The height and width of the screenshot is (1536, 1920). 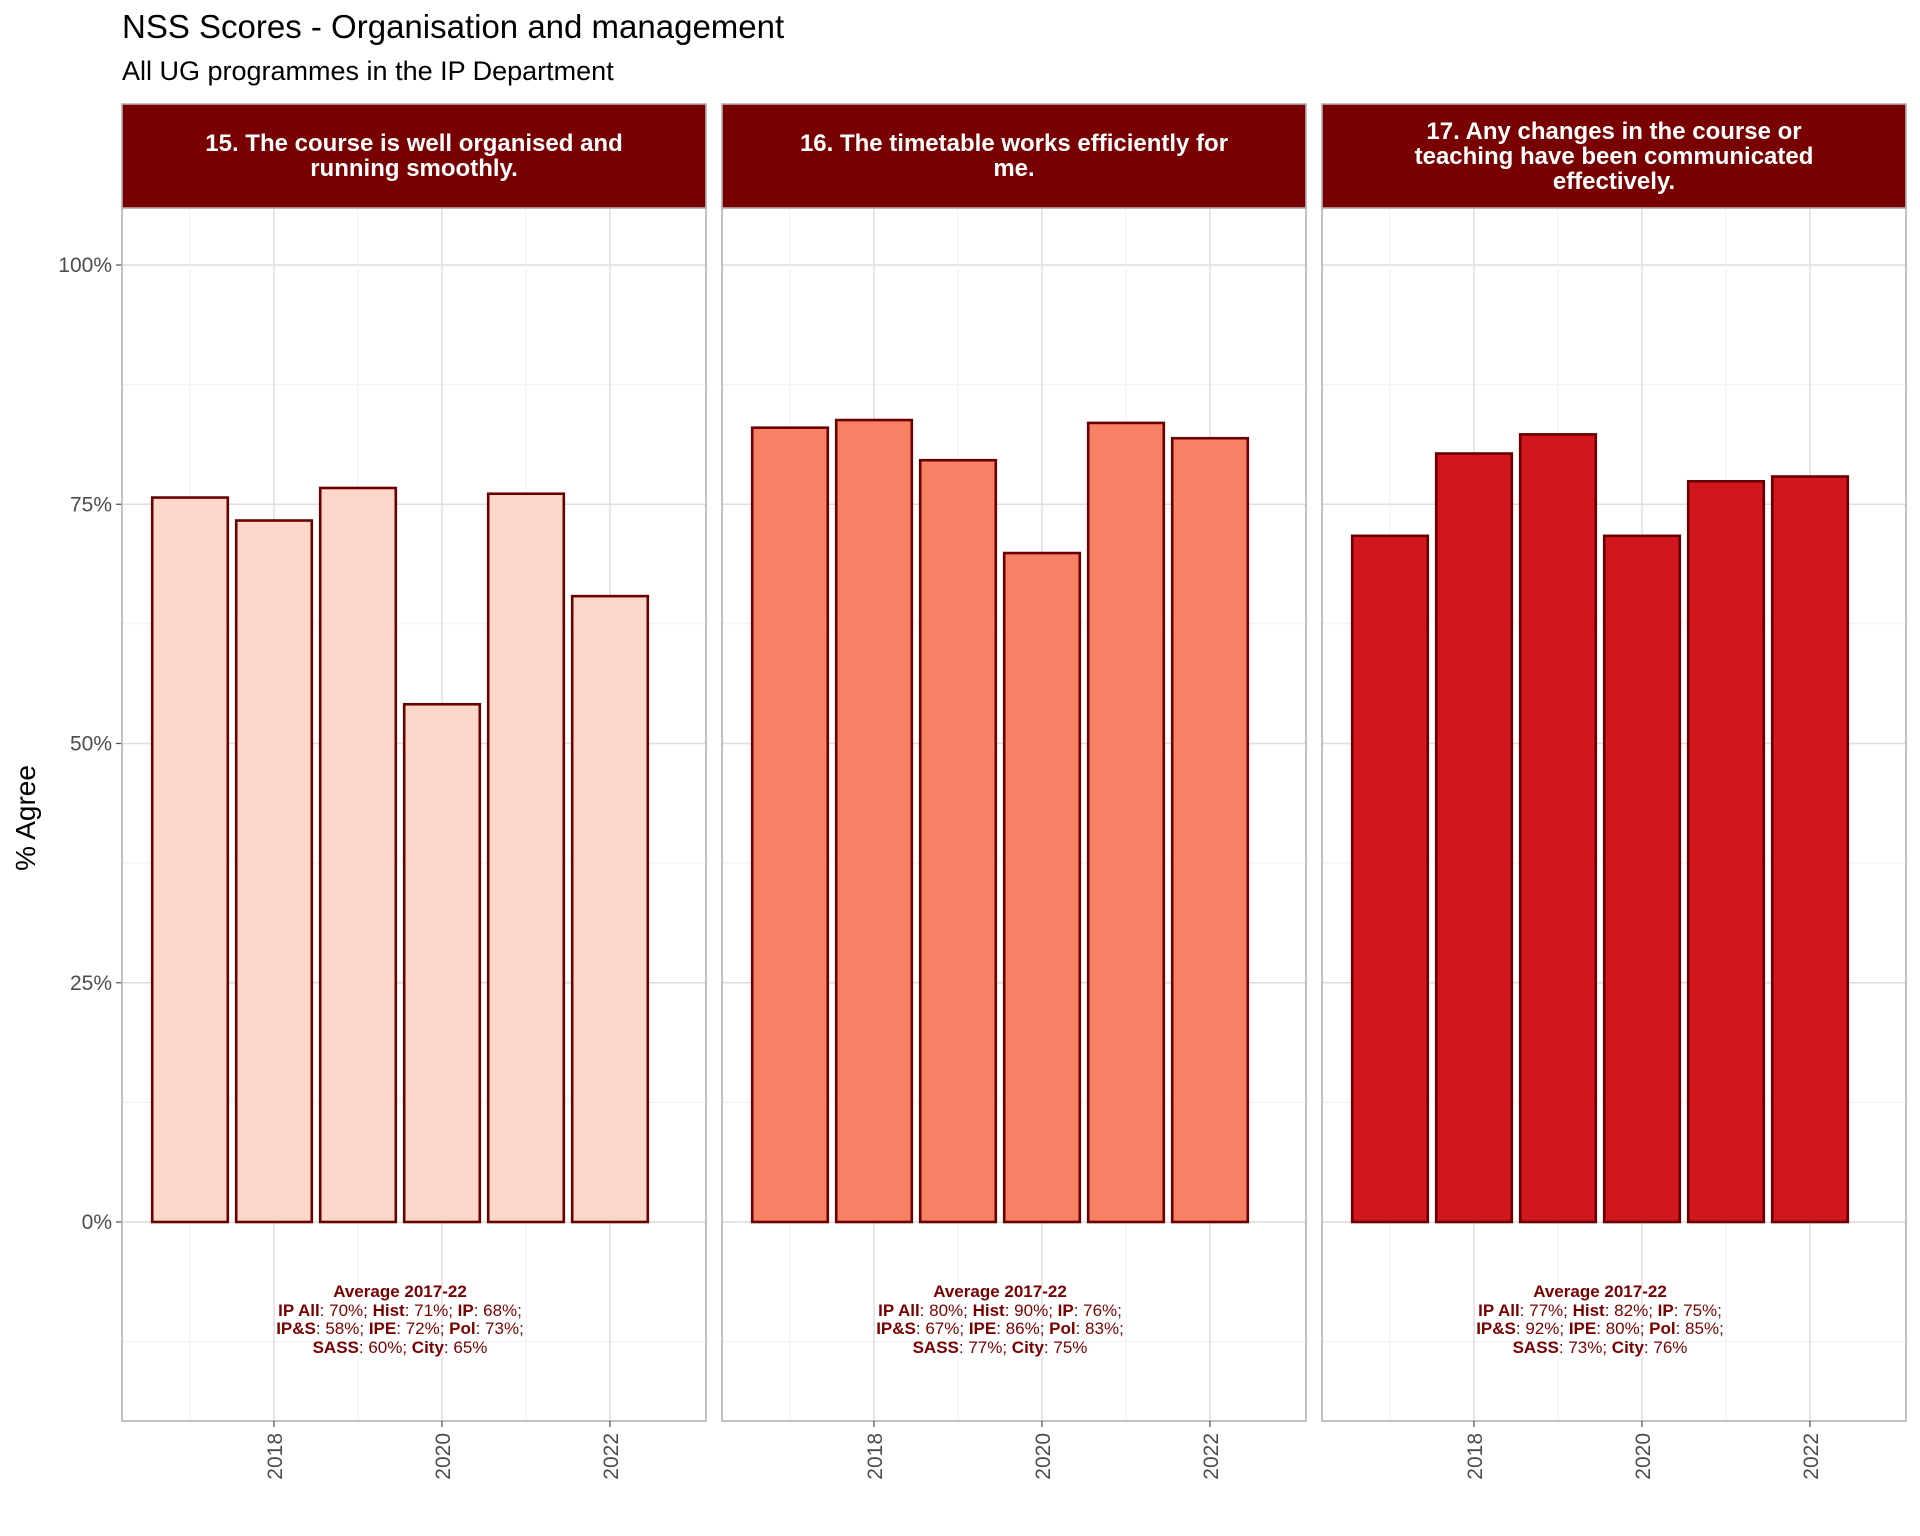 I want to click on average-value: : 75%;, so click(x=1697, y=1310).